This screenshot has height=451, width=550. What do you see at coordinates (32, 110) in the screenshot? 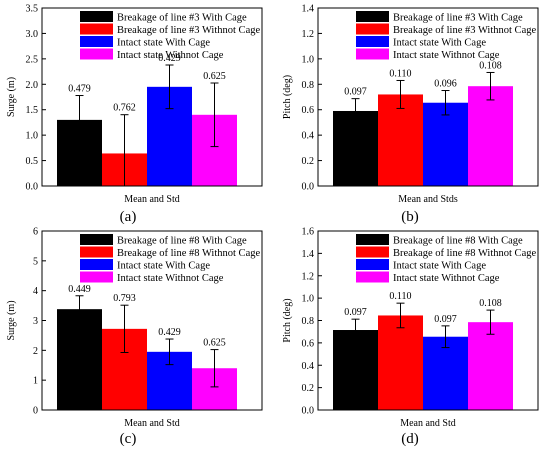
I see `y-tick-label: 1.5` at bounding box center [32, 110].